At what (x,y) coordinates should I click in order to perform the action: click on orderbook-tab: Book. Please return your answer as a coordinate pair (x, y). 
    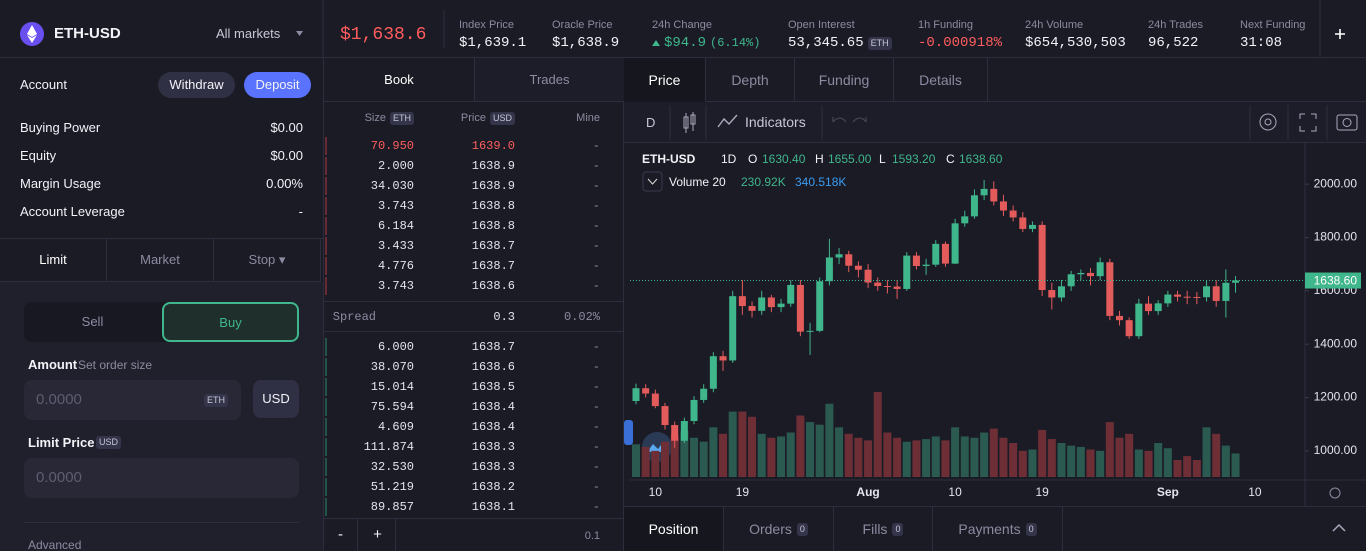
    Looking at the image, I should click on (399, 80).